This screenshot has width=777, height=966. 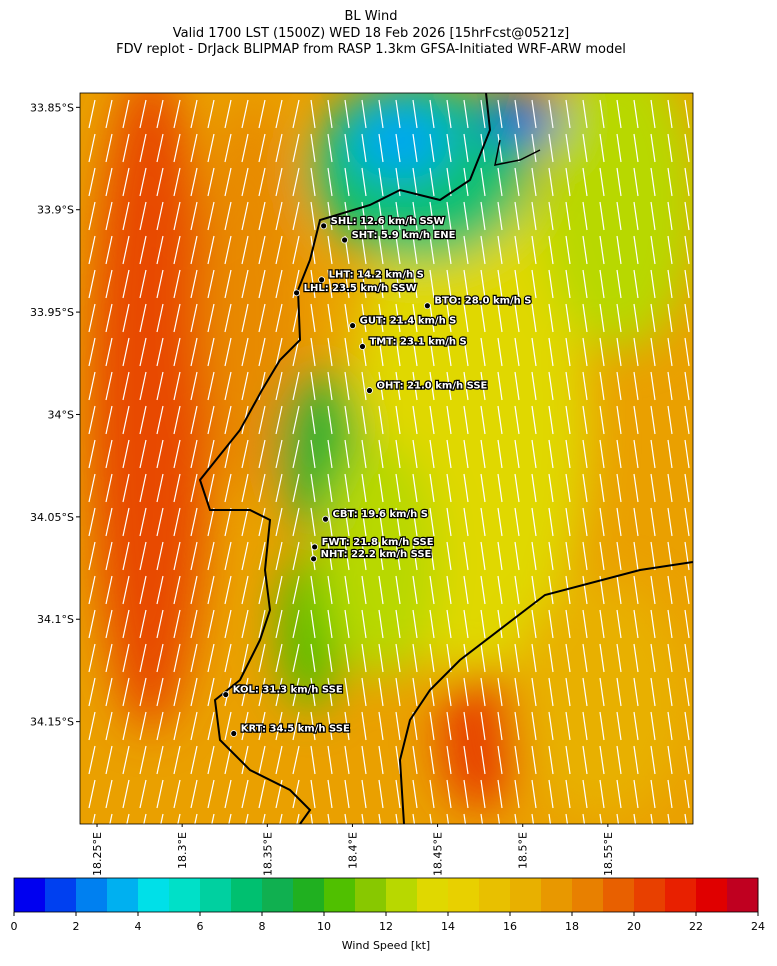 I want to click on x-tick-label: 18.45°E, so click(x=438, y=854).